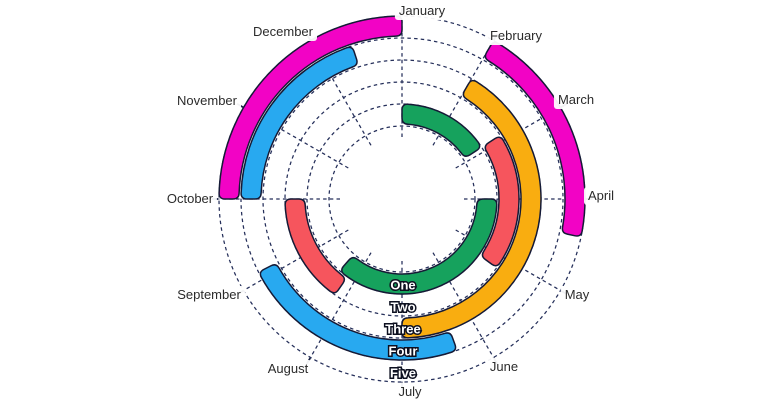  Describe the element at coordinates (601, 196) in the screenshot. I see `month-label-april: April` at that location.